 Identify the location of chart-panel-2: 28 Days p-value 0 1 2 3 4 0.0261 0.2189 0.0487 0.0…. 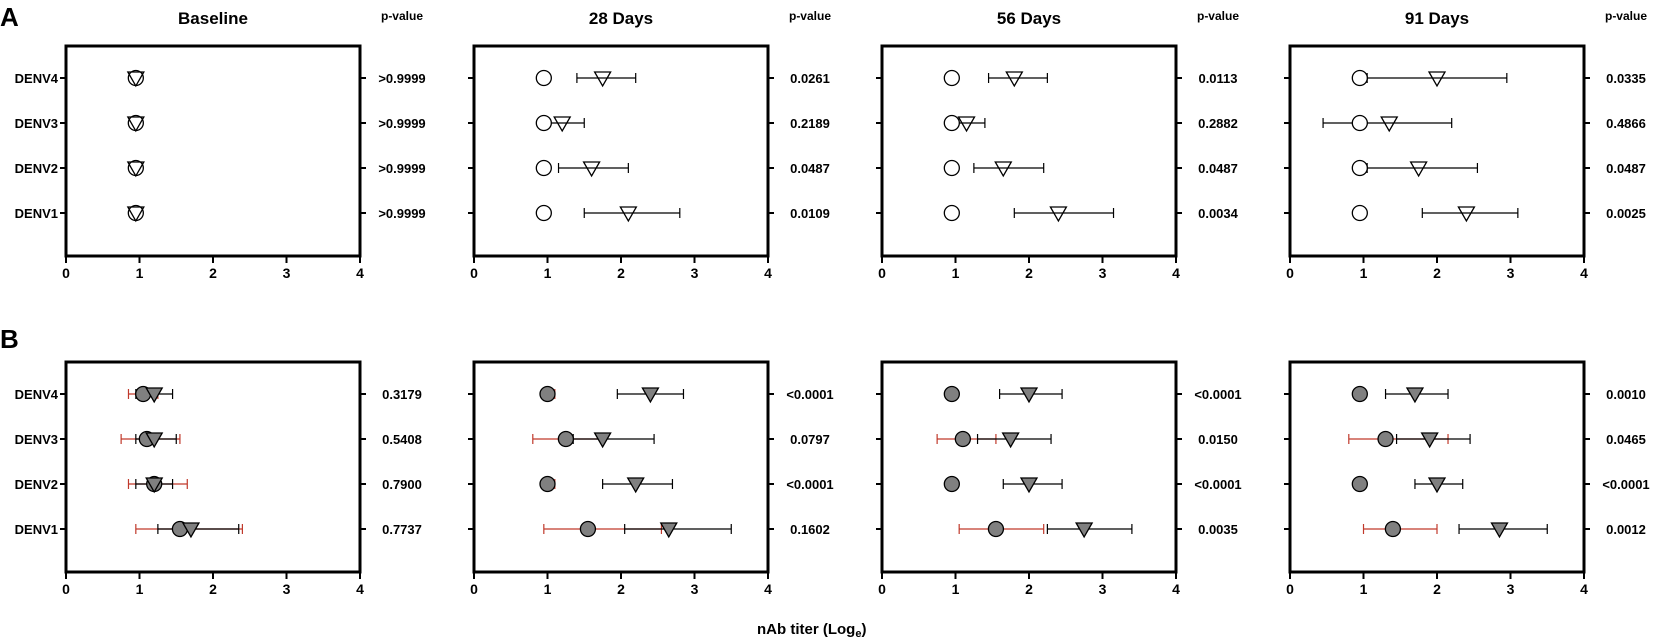
(649, 145).